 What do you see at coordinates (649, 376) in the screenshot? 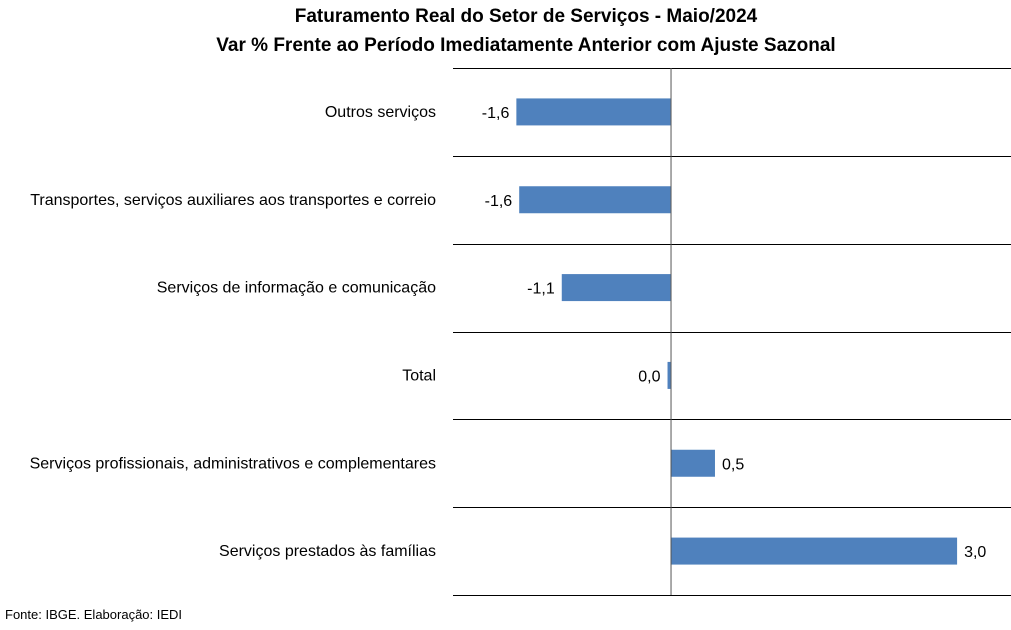
I see `data-label: 0,0` at bounding box center [649, 376].